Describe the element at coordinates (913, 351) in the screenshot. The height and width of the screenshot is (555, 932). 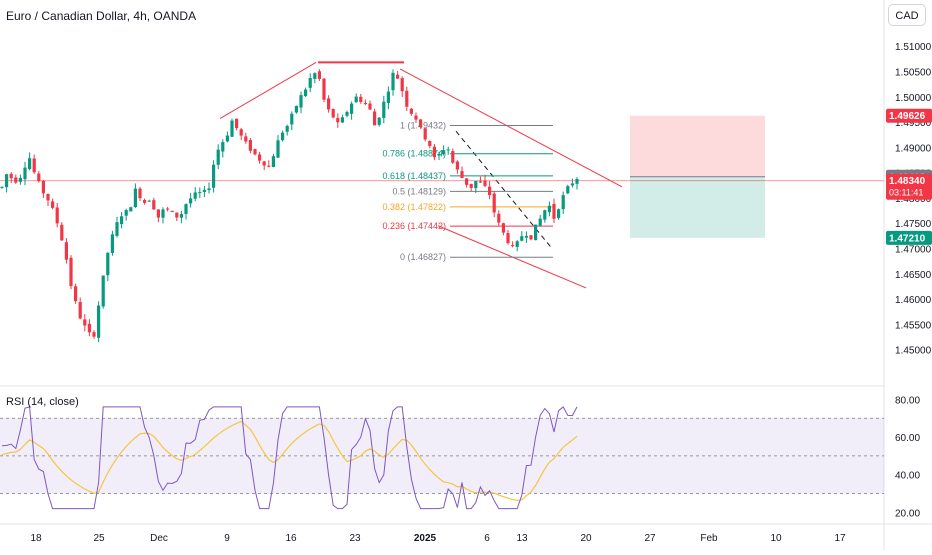
I see `price-tick-label: 1.45000` at that location.